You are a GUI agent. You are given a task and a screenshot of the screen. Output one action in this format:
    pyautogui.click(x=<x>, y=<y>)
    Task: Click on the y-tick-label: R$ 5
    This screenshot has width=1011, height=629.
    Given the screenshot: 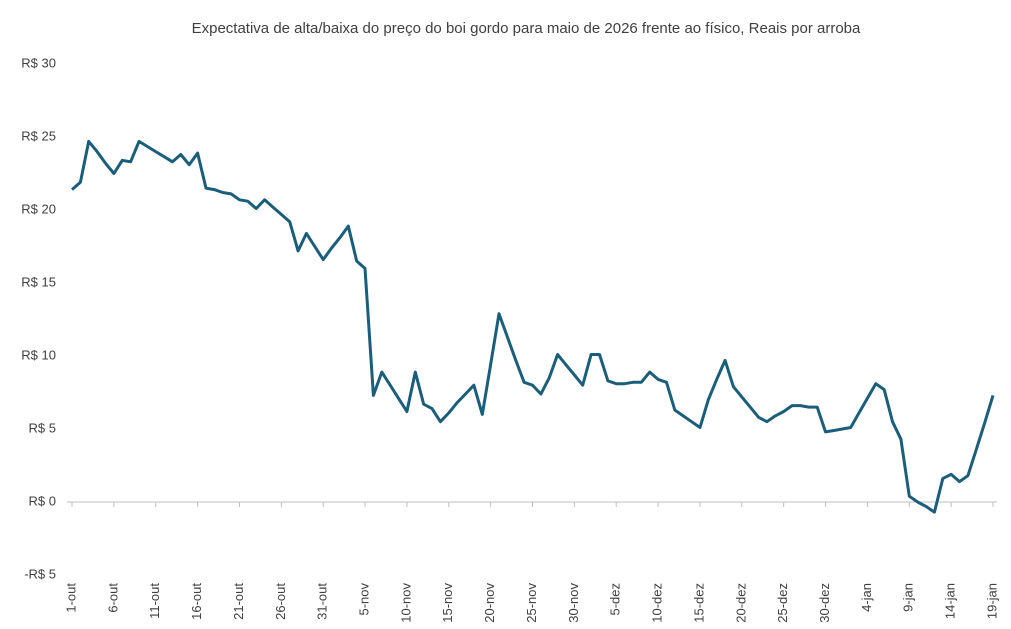 What is the action you would take?
    pyautogui.click(x=42, y=427)
    